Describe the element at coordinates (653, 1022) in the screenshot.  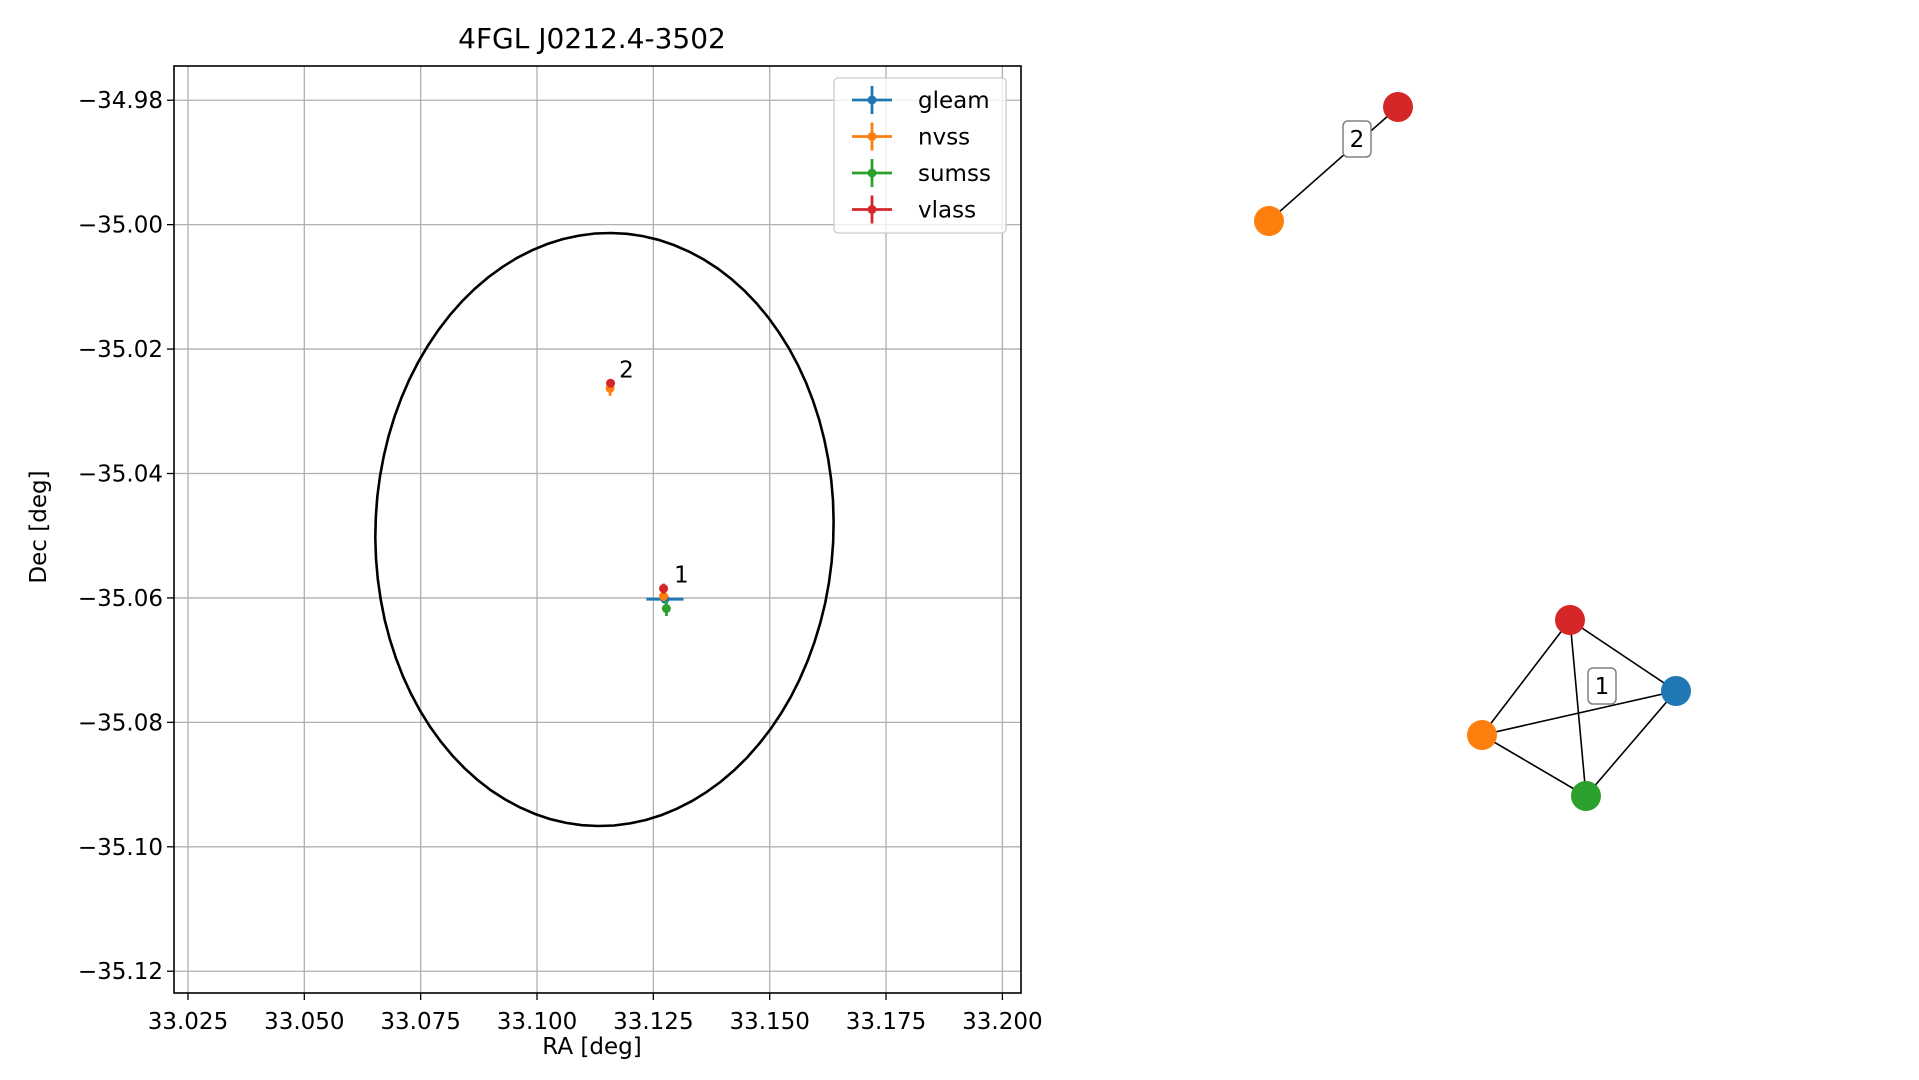
I see `x-tick-label: 33.125` at that location.